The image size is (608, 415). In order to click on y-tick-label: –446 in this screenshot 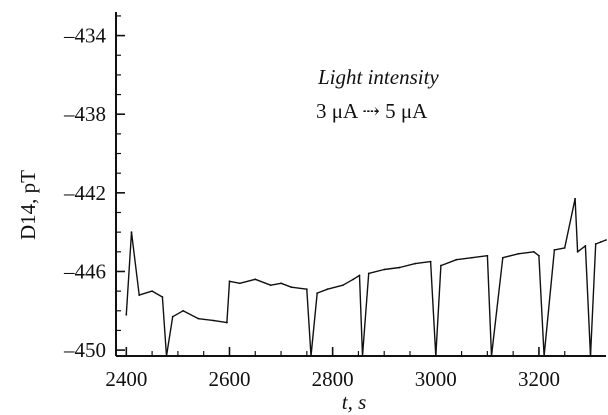, I will do `click(84, 271)`.